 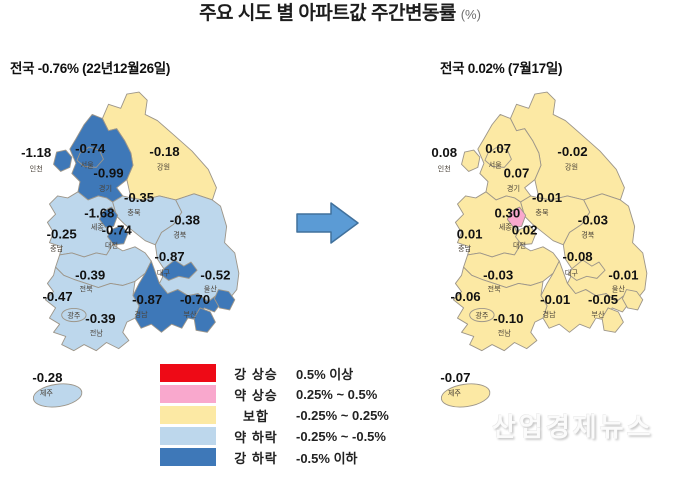 I want to click on value-label-daegu: -0.87, so click(x=170, y=256).